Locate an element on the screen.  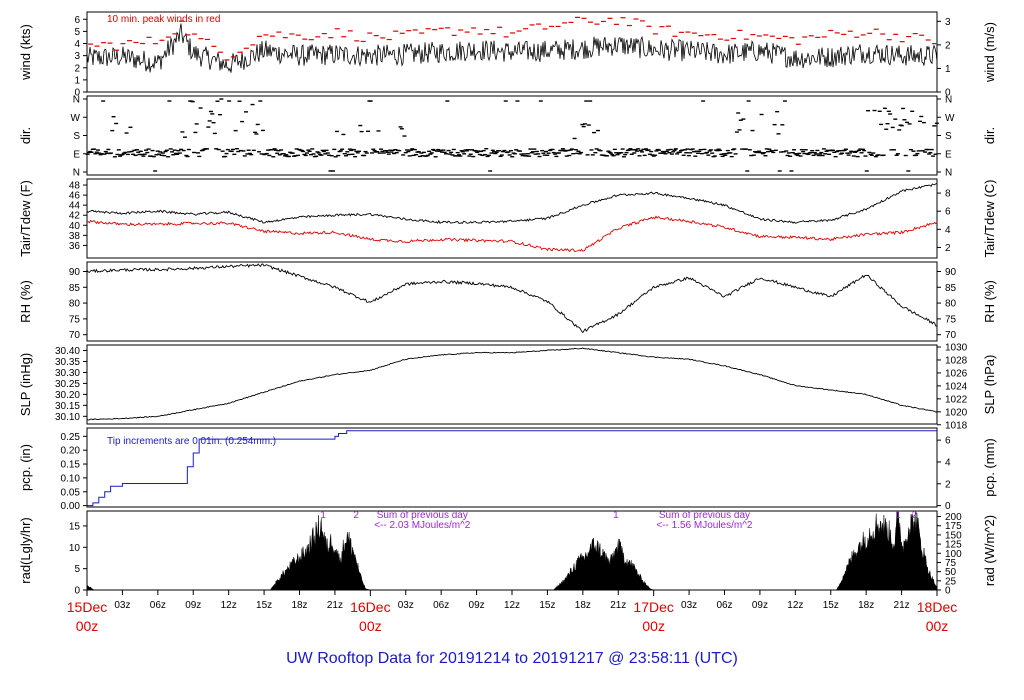
rh-line is located at coordinates (511, 298).